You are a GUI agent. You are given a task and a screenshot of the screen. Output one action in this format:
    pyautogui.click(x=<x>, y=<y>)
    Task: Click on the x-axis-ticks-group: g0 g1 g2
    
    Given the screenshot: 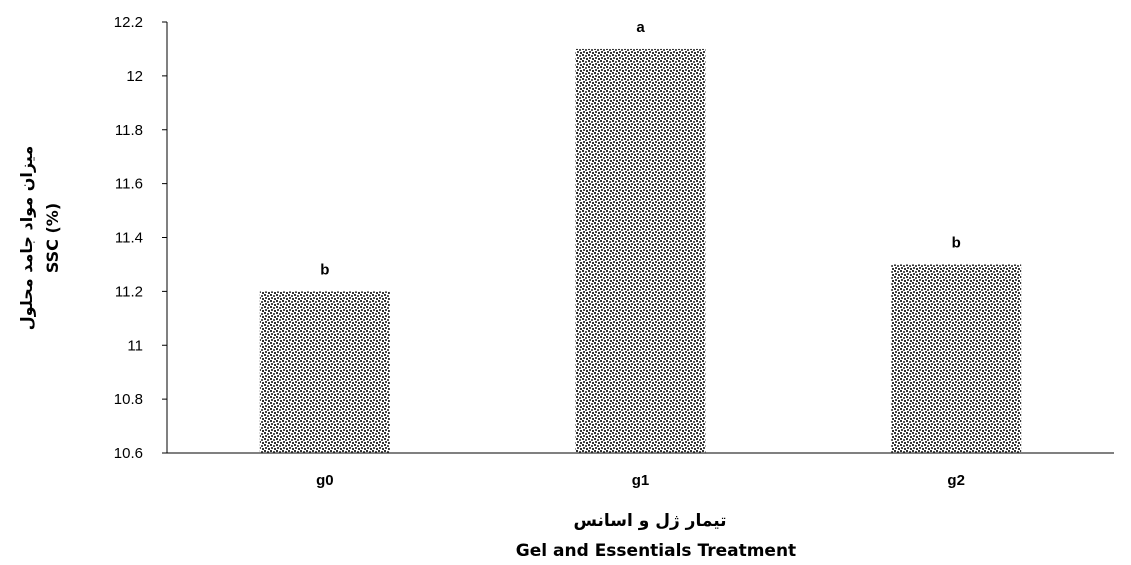 What is the action you would take?
    pyautogui.click(x=640, y=480)
    